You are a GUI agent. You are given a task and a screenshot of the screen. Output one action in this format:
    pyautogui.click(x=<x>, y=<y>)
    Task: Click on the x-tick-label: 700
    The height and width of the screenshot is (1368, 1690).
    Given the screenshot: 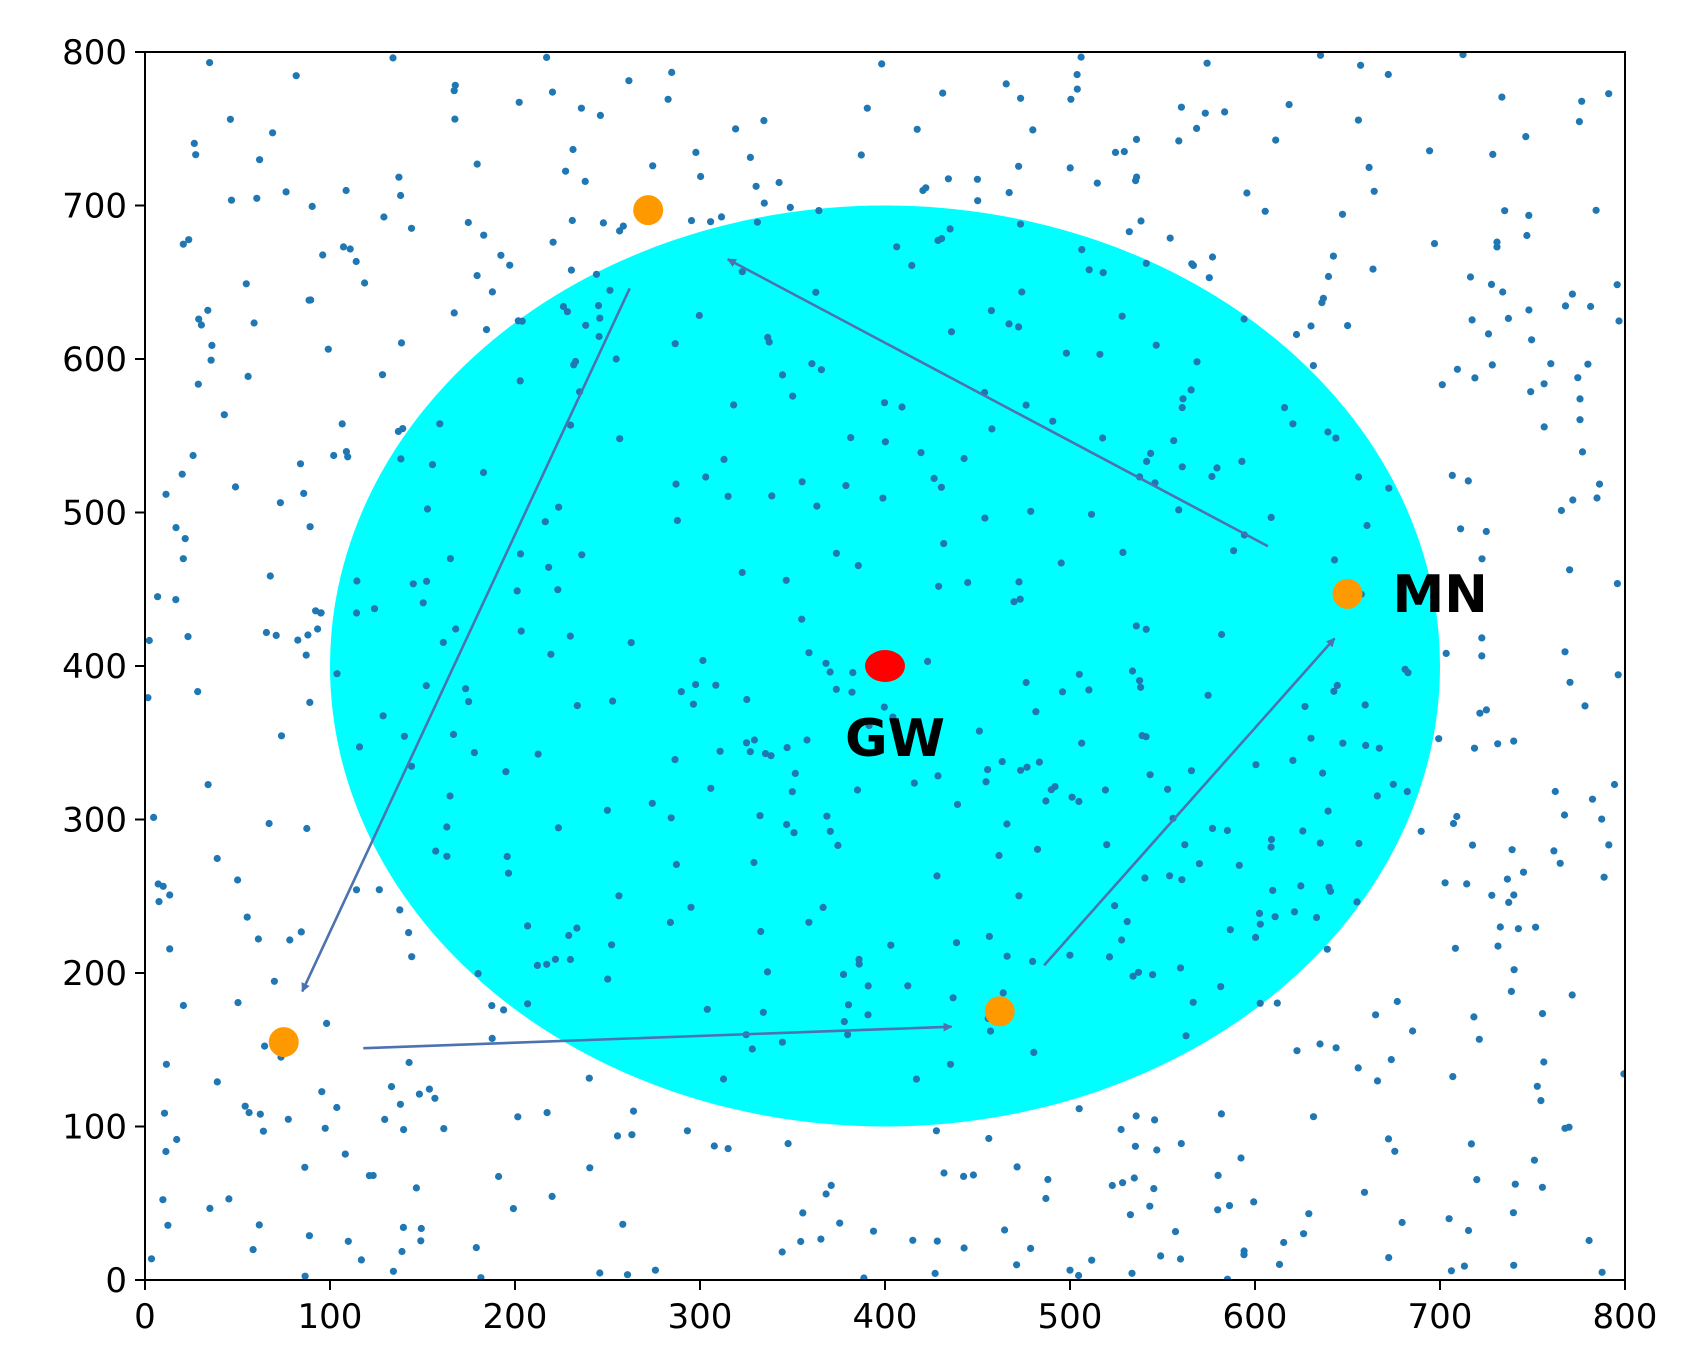 What is the action you would take?
    pyautogui.click(x=1440, y=1317)
    